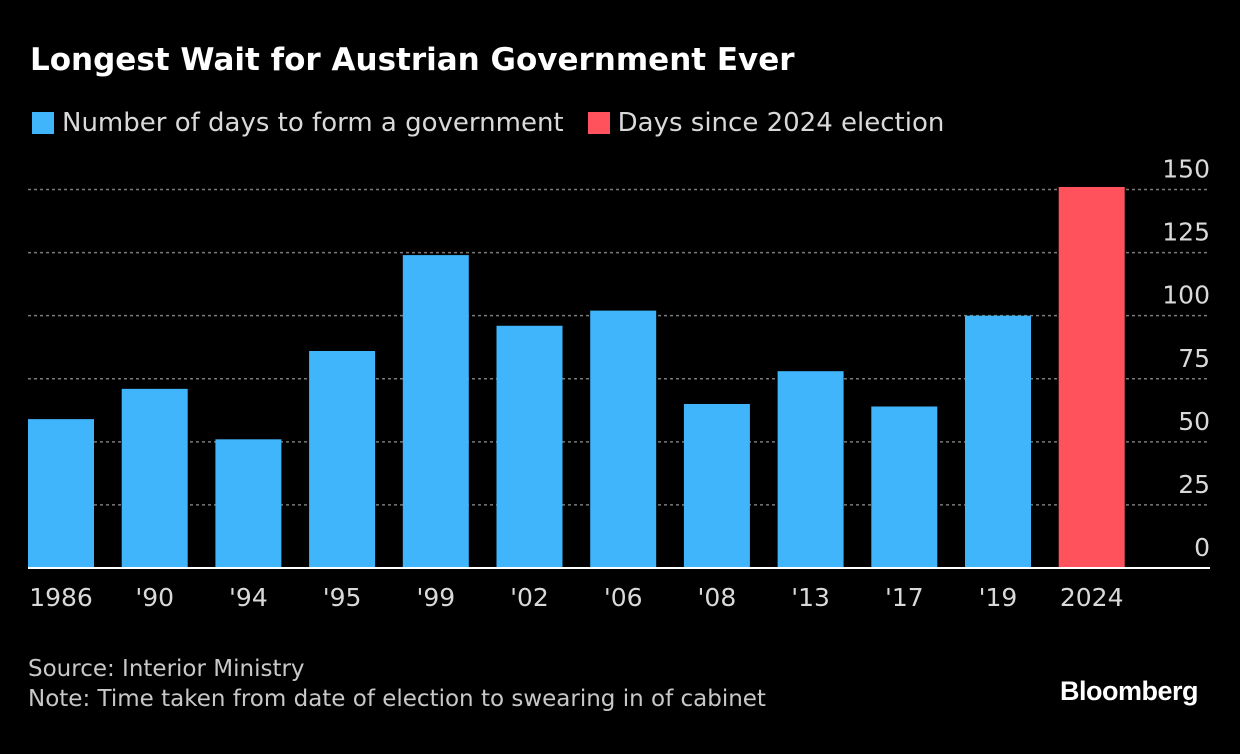 The height and width of the screenshot is (754, 1240). I want to click on legend-item-days-since-election: Days since 2024 election, so click(766, 123).